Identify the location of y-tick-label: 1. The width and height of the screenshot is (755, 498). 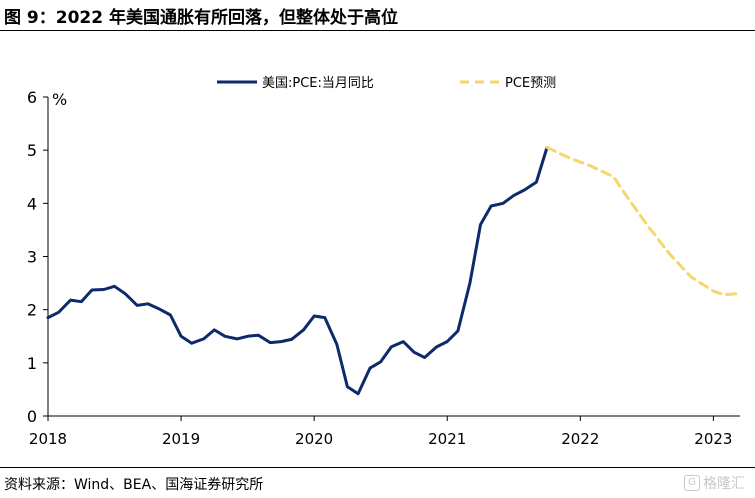
(32, 363).